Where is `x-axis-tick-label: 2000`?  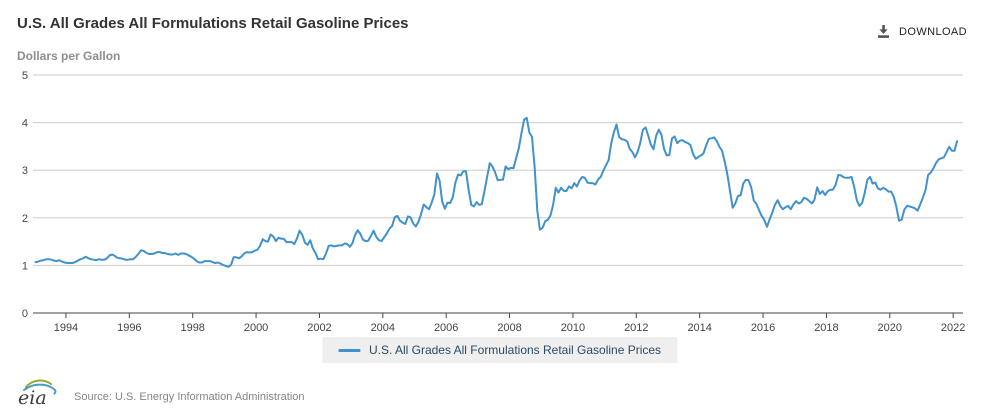 x-axis-tick-label: 2000 is located at coordinates (256, 328).